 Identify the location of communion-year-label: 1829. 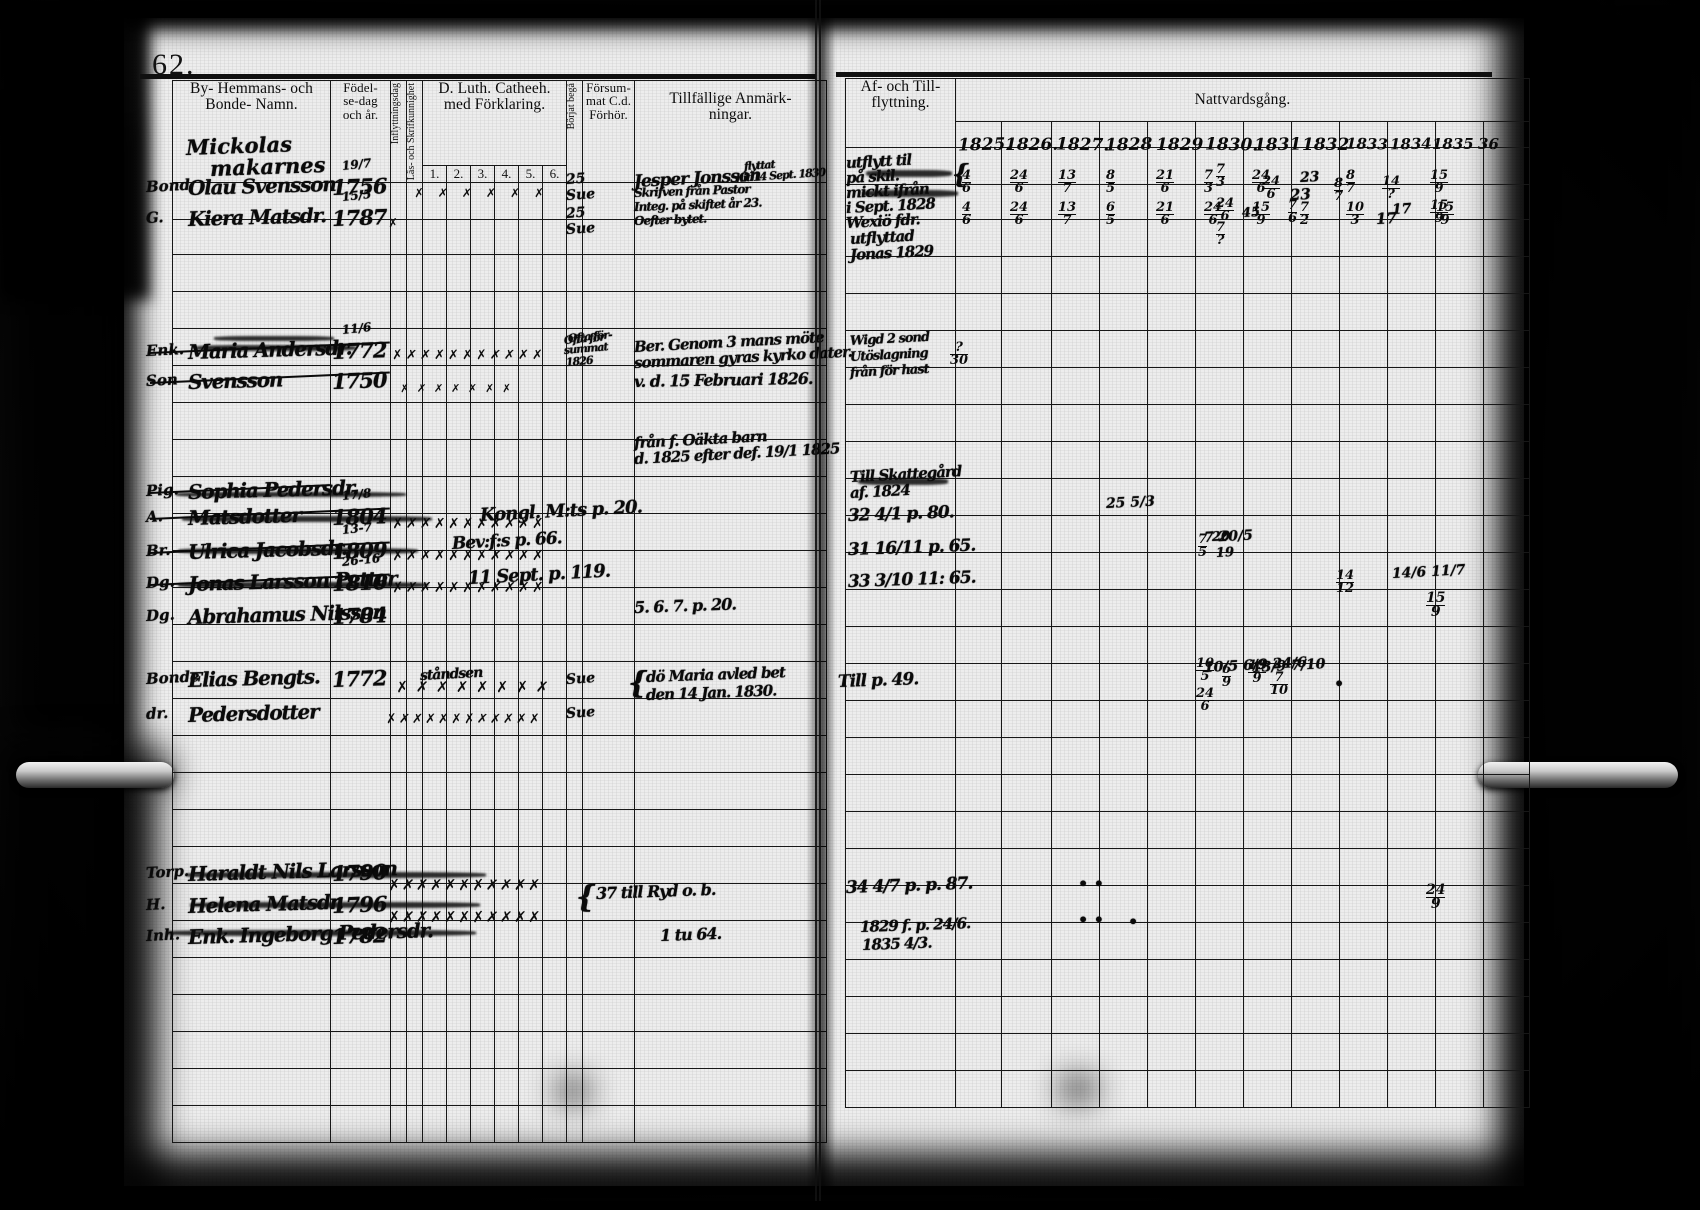
(1180, 145).